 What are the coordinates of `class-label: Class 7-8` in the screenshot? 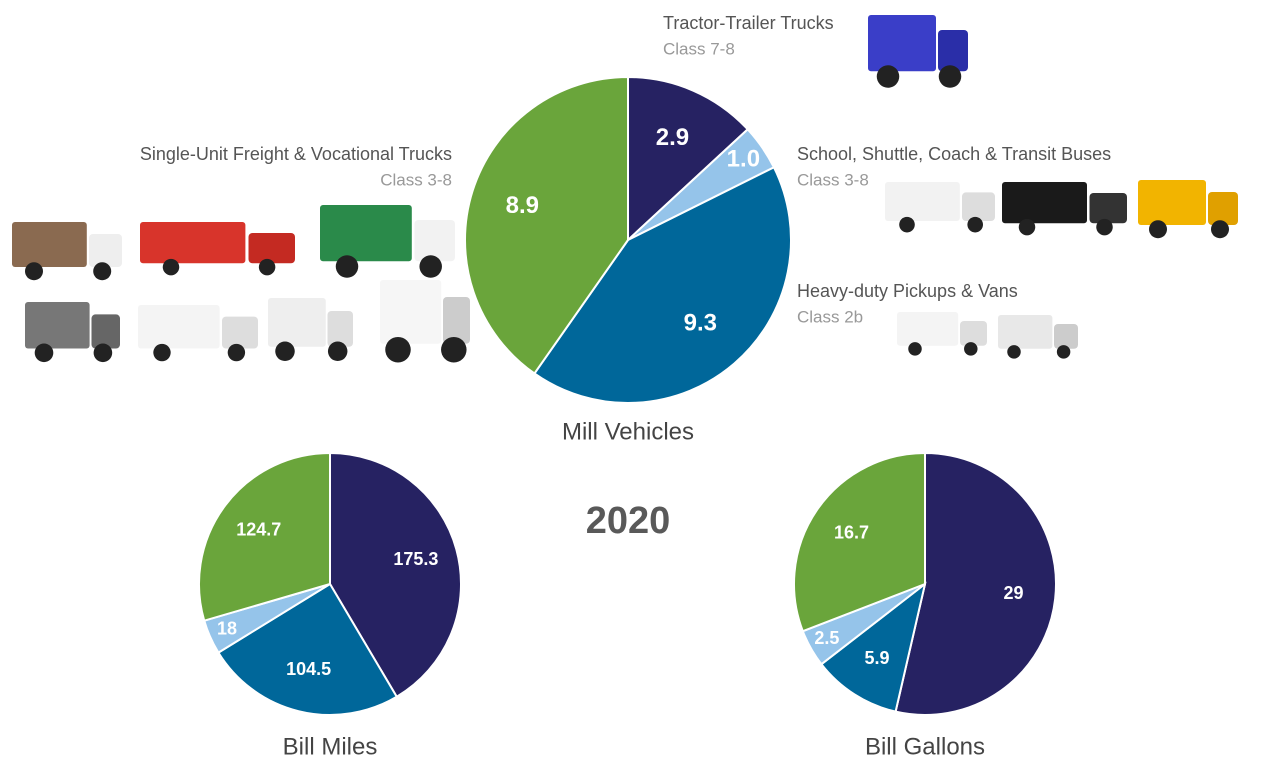 It's located at (699, 48).